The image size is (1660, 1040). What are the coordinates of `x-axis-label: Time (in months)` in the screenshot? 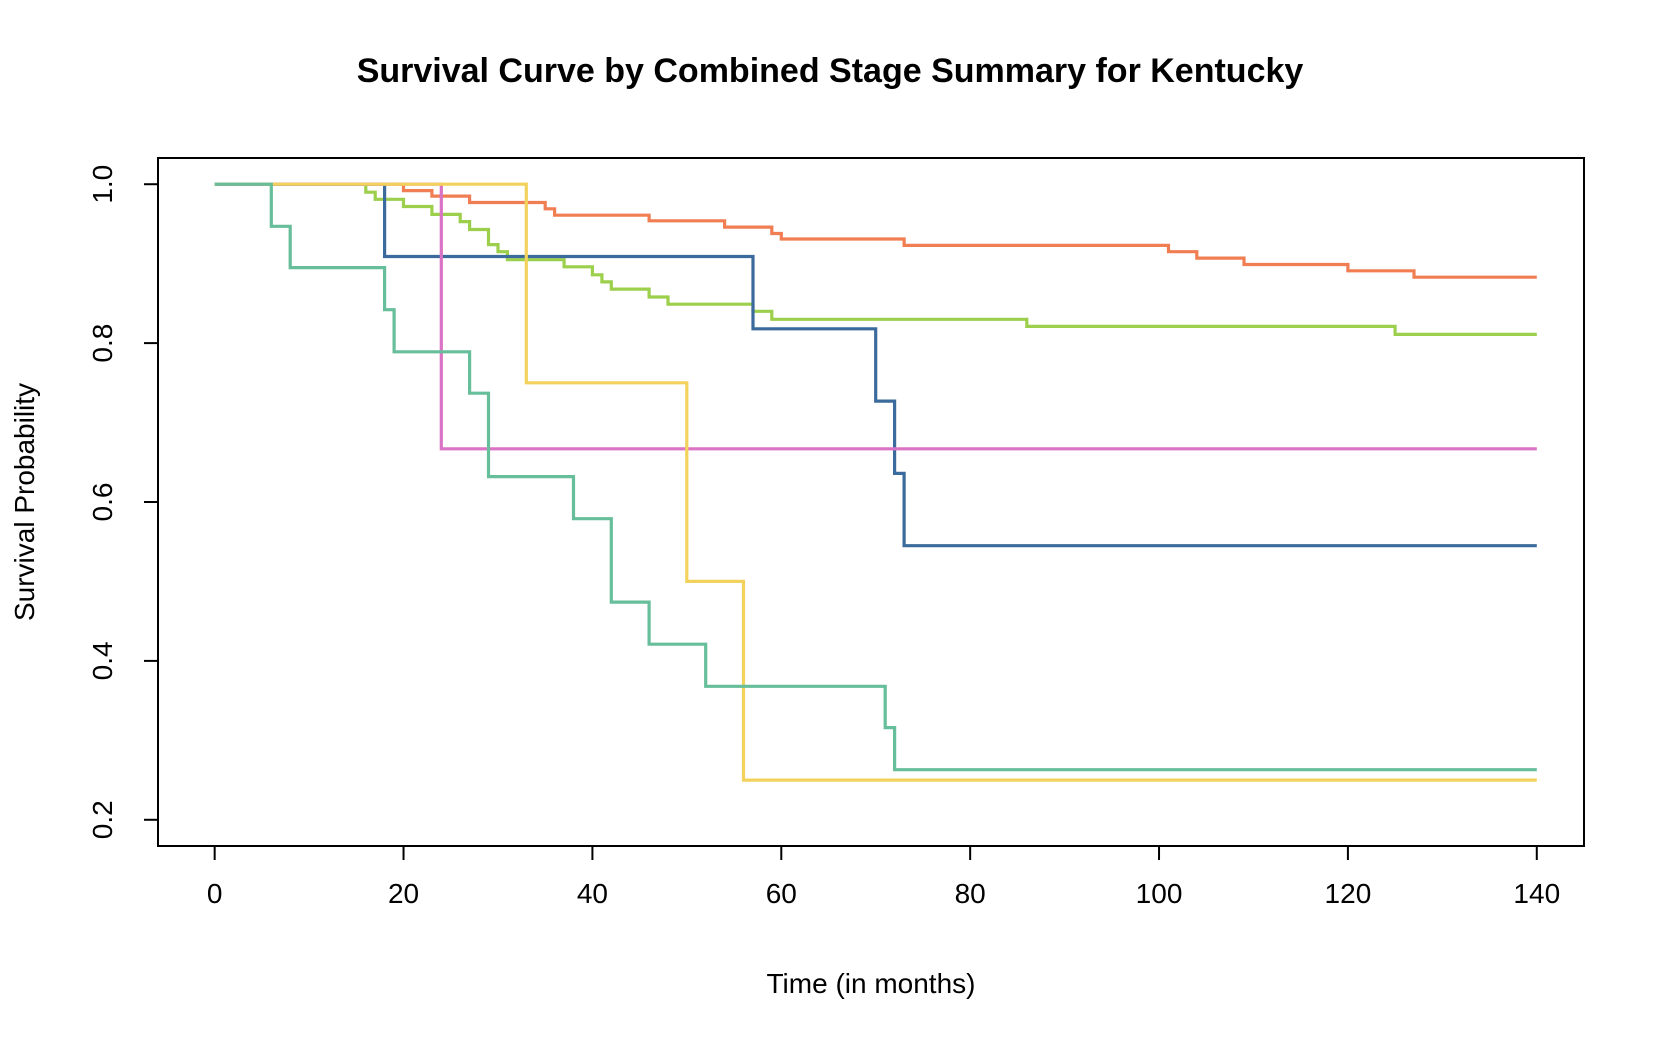 It's located at (870, 983).